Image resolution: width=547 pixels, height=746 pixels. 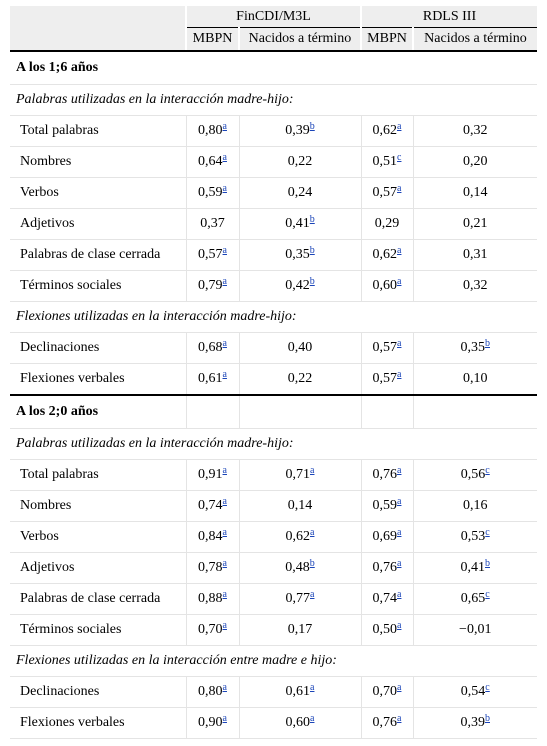 What do you see at coordinates (299, 255) in the screenshot?
I see `value-cell: 0,35b` at bounding box center [299, 255].